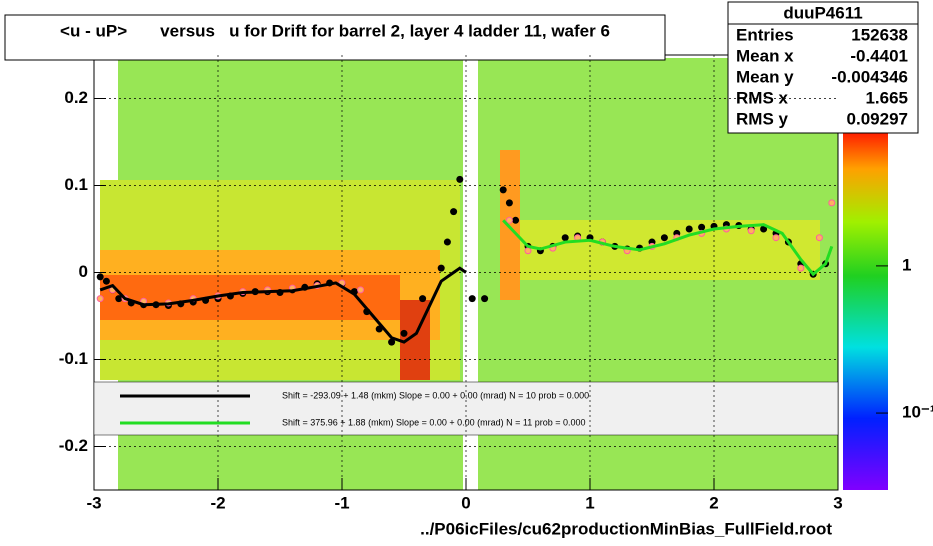 This screenshot has height=546, width=933. What do you see at coordinates (76, 97) in the screenshot?
I see `y-tick-label: 0.2` at bounding box center [76, 97].